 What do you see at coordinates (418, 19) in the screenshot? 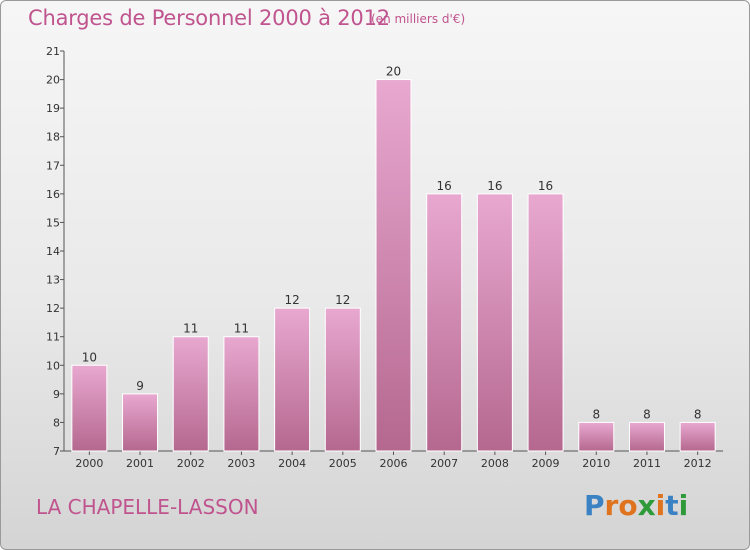
I see `chart-subtitle: (en milliers d'€)` at bounding box center [418, 19].